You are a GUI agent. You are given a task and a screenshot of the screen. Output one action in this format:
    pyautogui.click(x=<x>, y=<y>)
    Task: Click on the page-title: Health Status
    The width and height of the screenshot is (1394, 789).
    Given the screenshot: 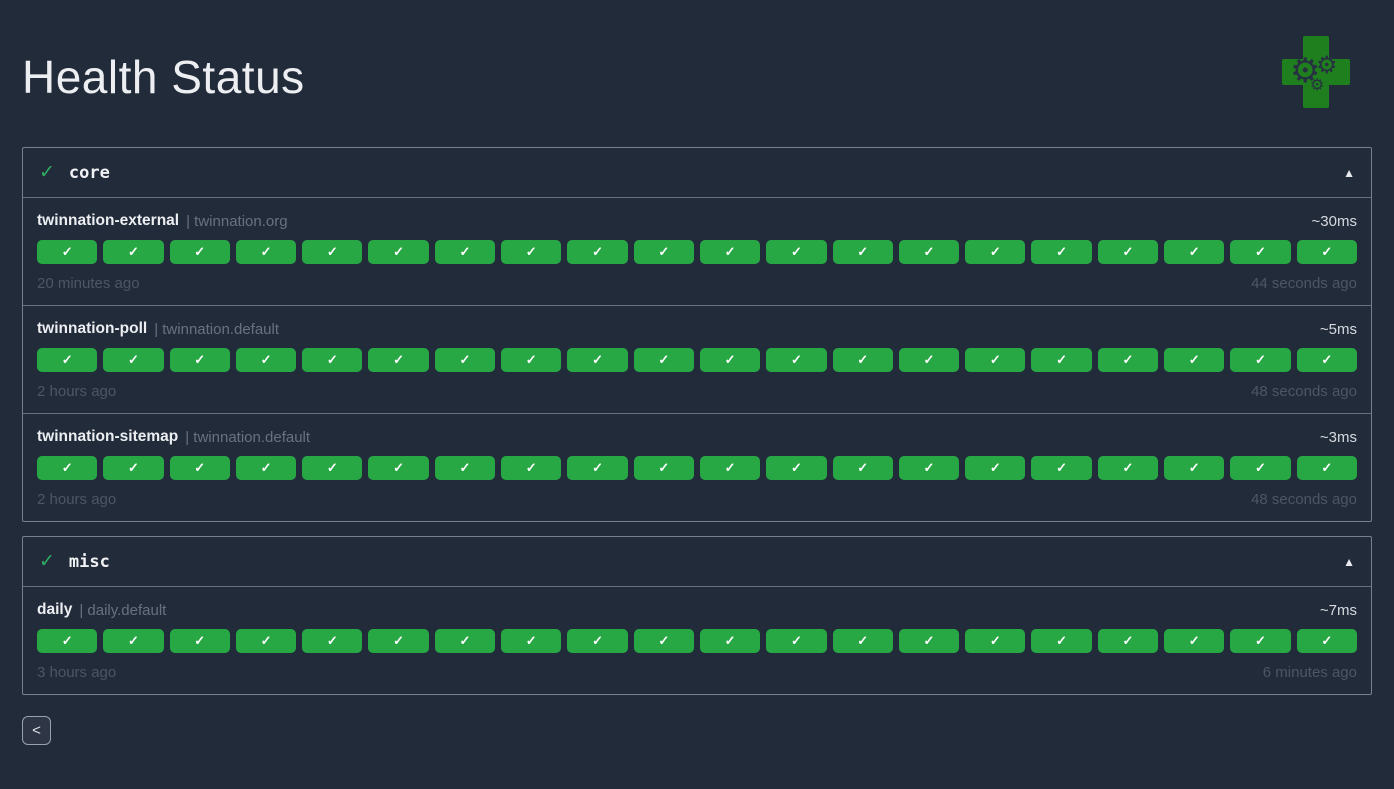 What is the action you would take?
    pyautogui.click(x=163, y=77)
    